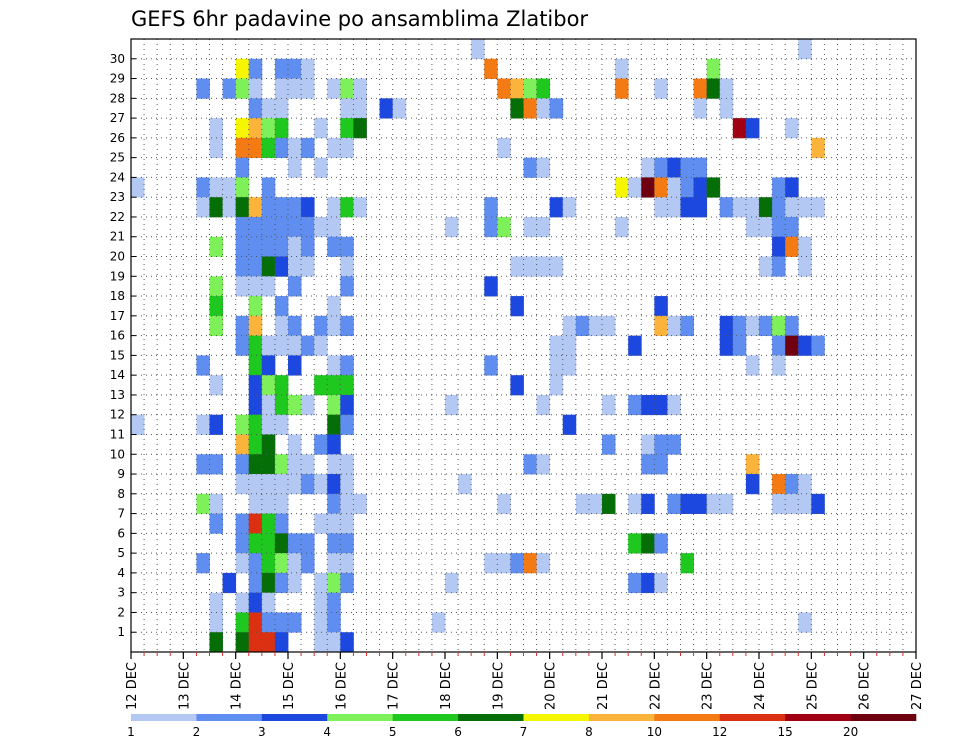 The image size is (960, 742). Describe the element at coordinates (289, 686) in the screenshot. I see `x-tick-label: 15 DEC` at that location.